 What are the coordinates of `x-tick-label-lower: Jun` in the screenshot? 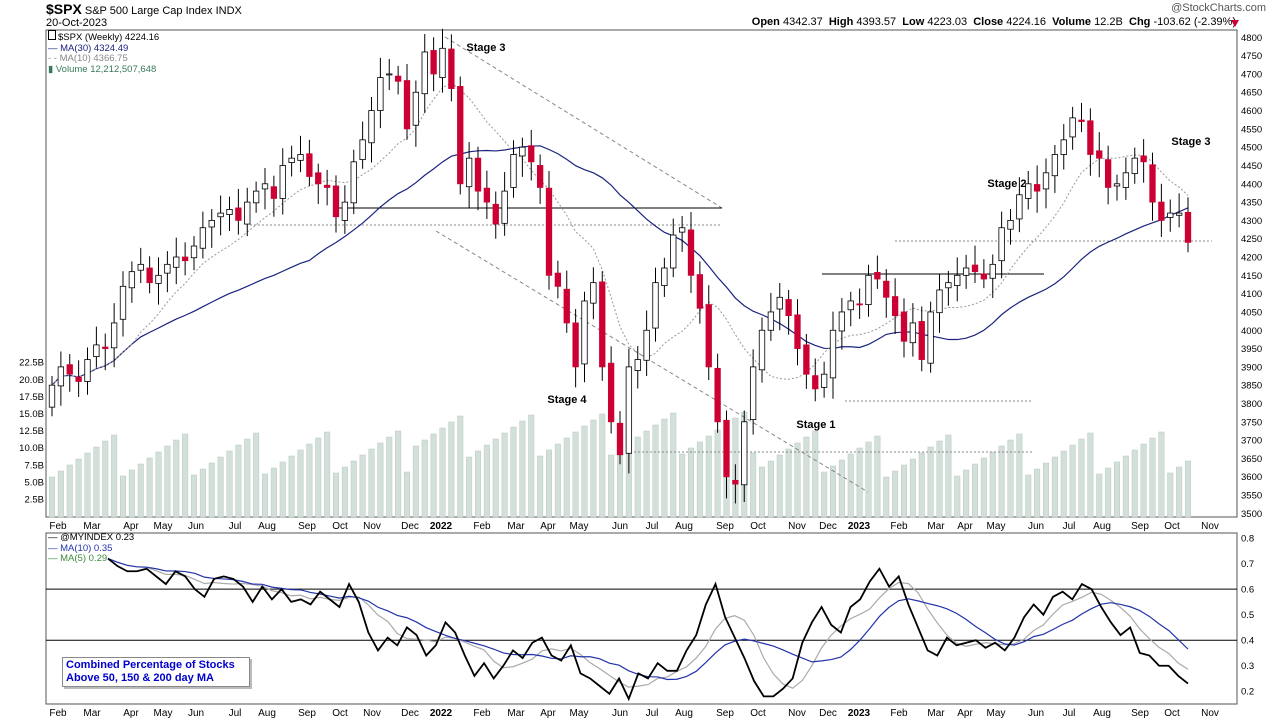 It's located at (196, 713).